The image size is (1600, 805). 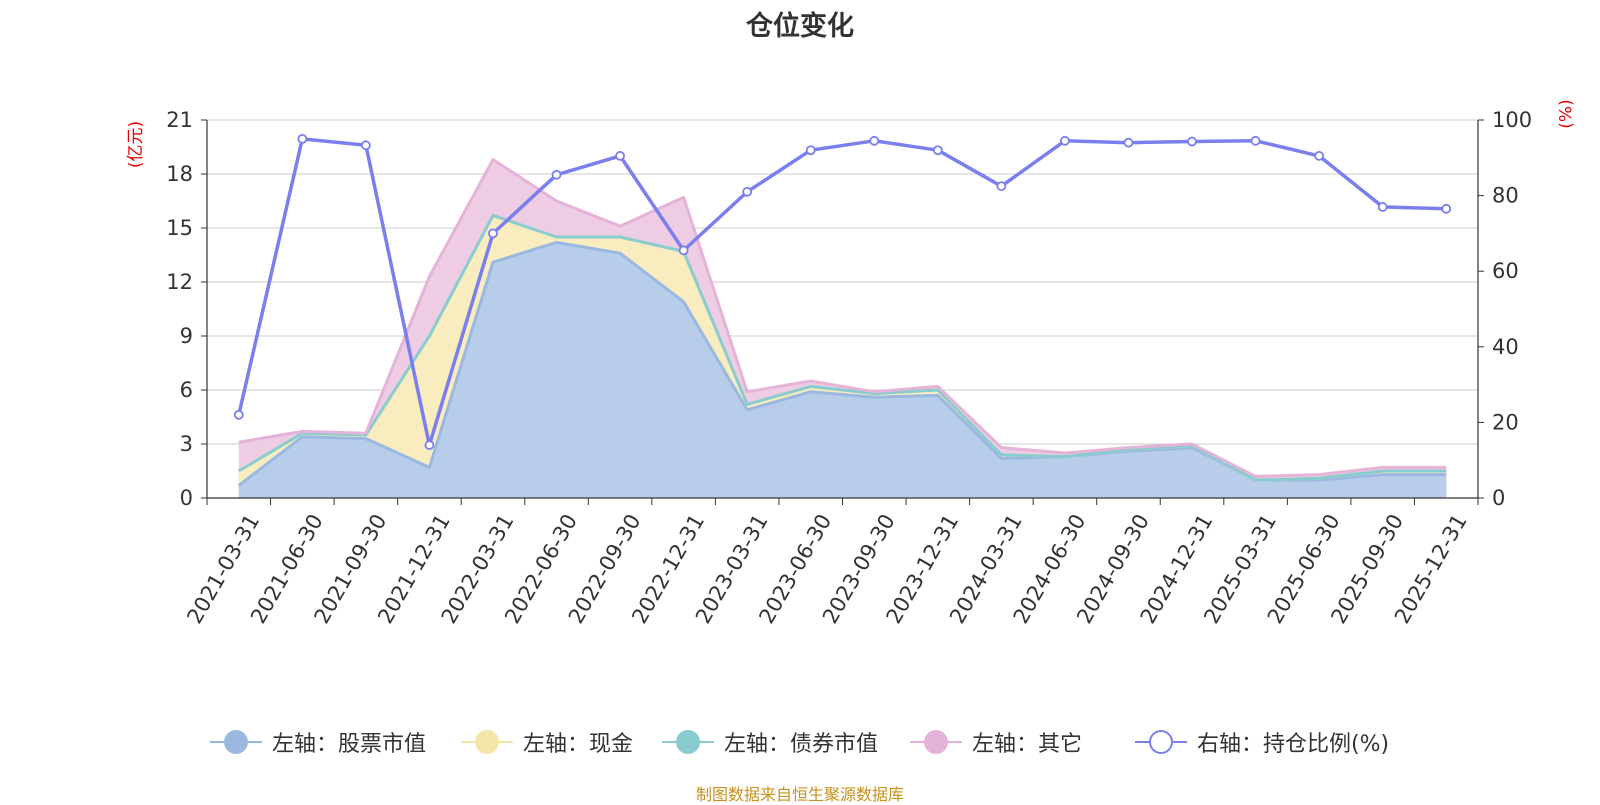 I want to click on left-tick-label: 6, so click(x=186, y=390).